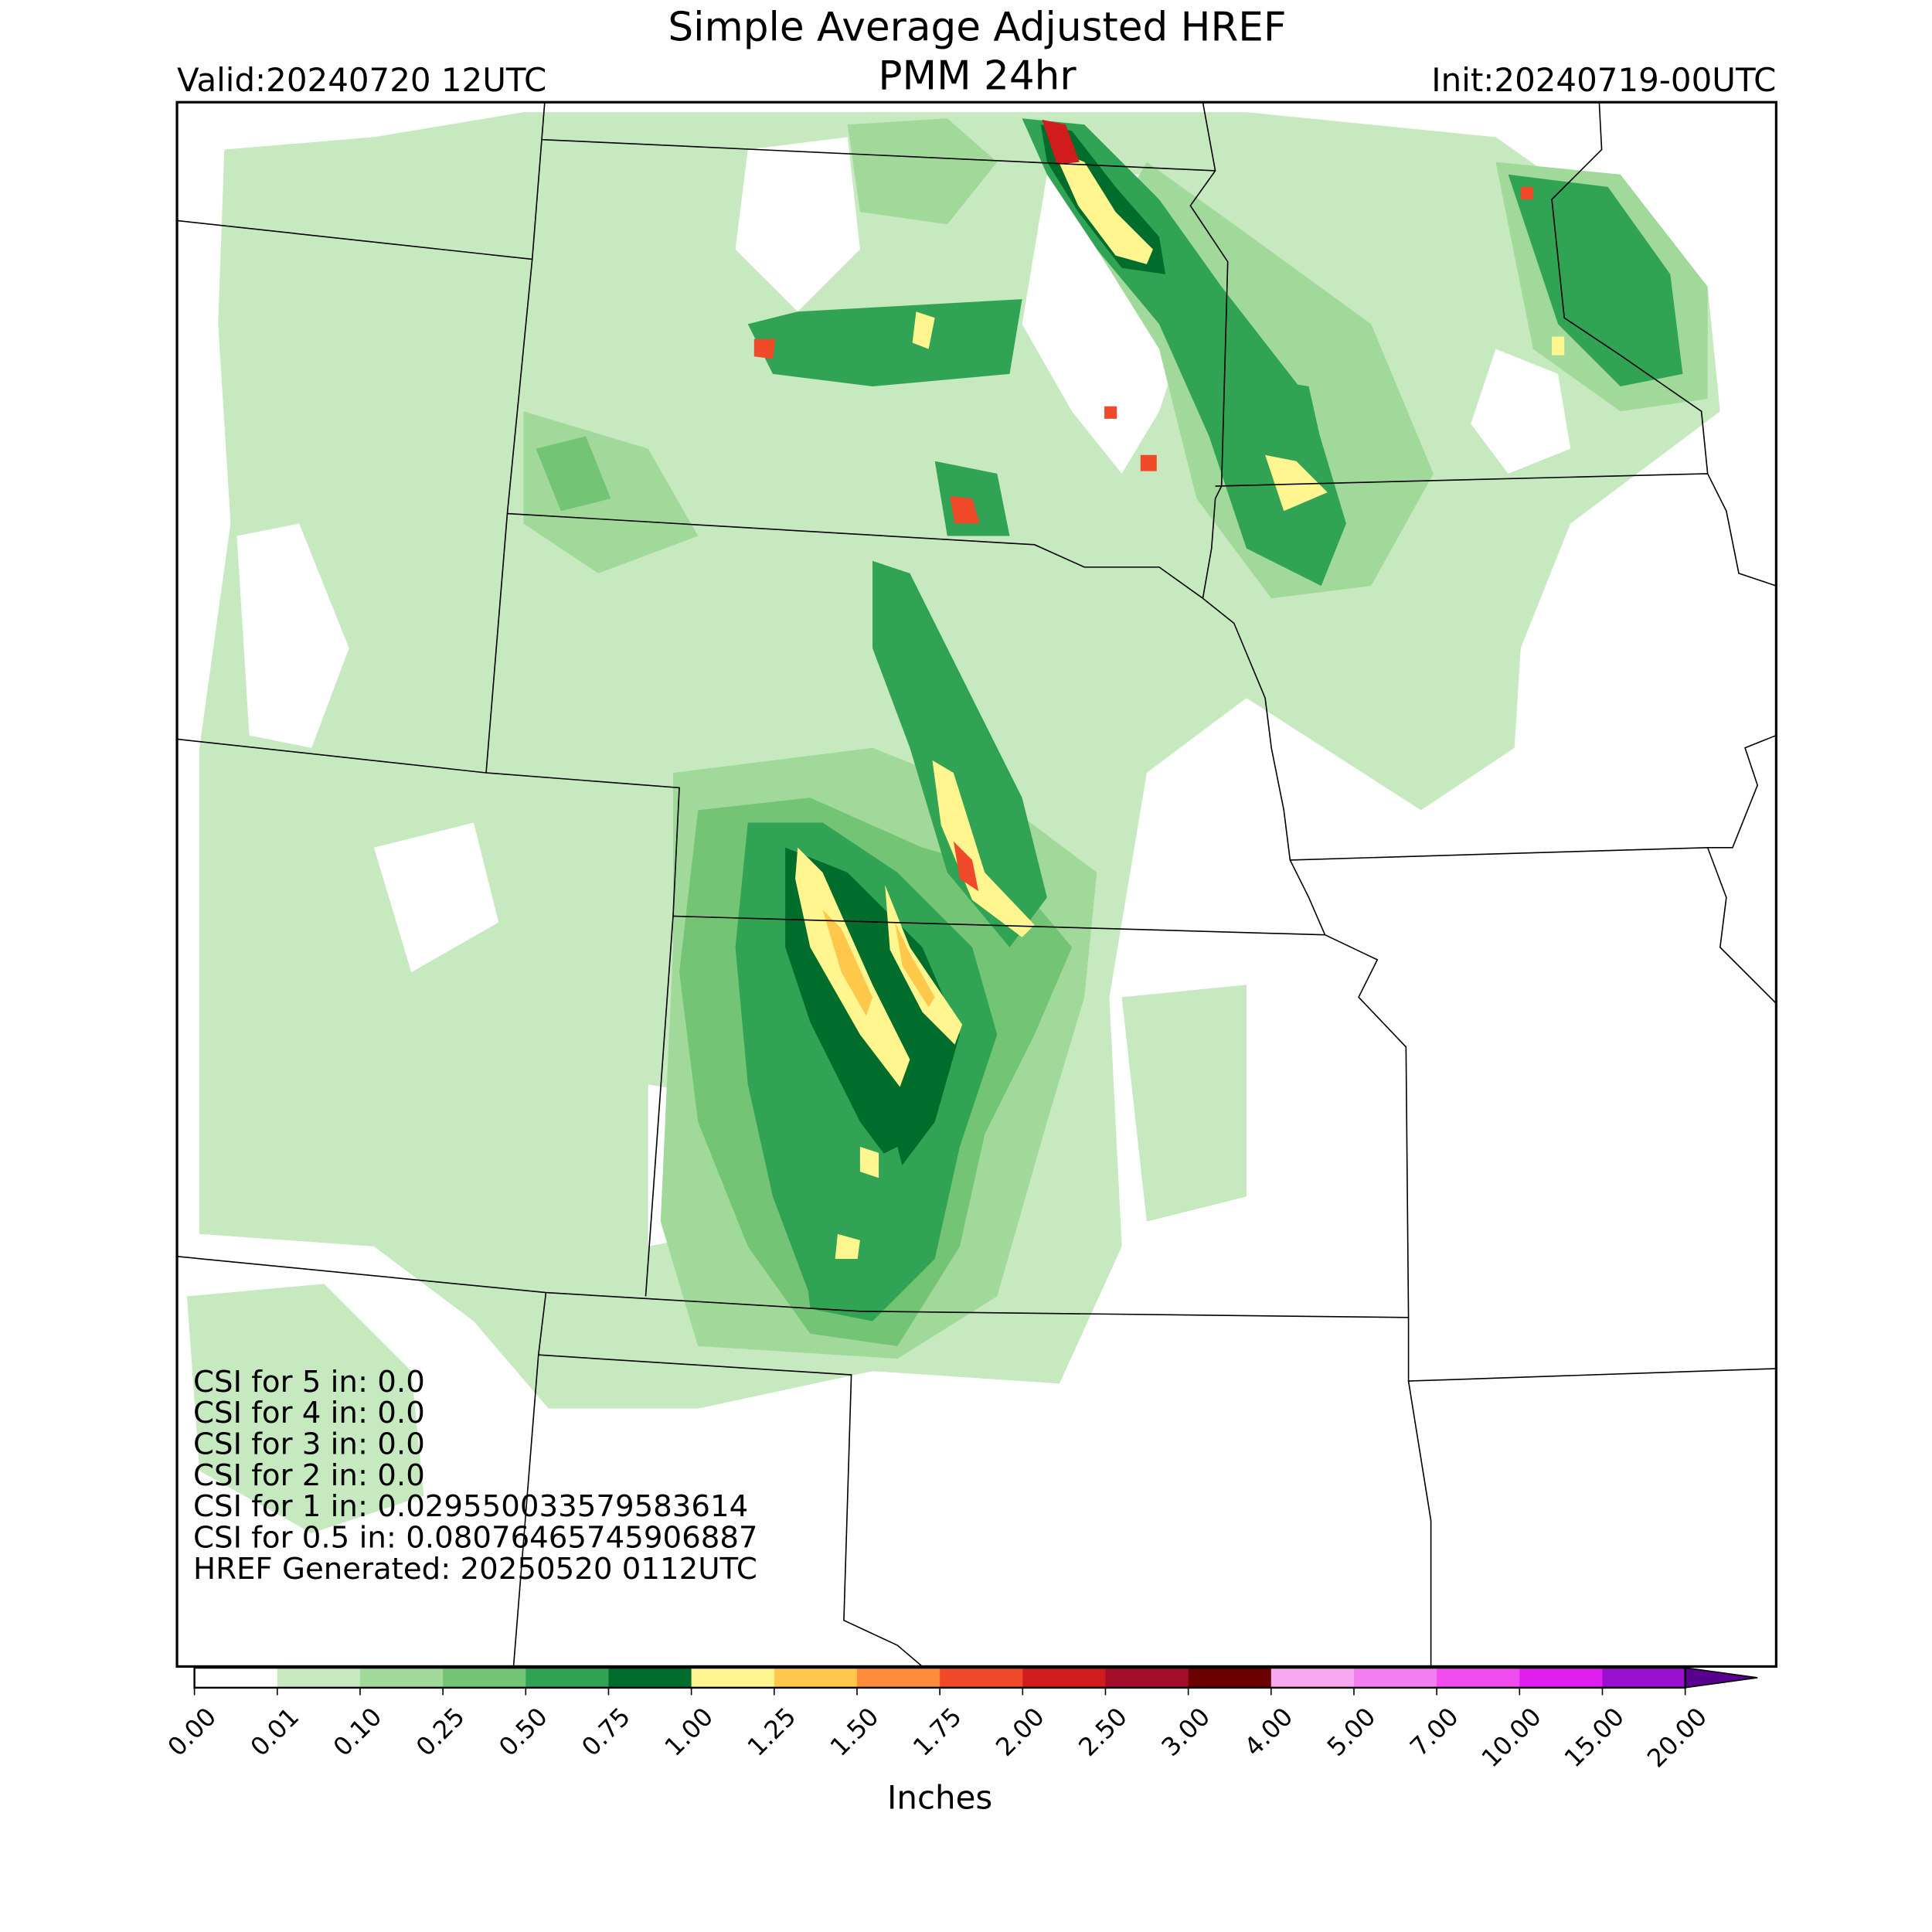 Image resolution: width=1932 pixels, height=1932 pixels. Describe the element at coordinates (362, 80) in the screenshot. I see `valid-time: Valid:20240720 12UTC` at that location.